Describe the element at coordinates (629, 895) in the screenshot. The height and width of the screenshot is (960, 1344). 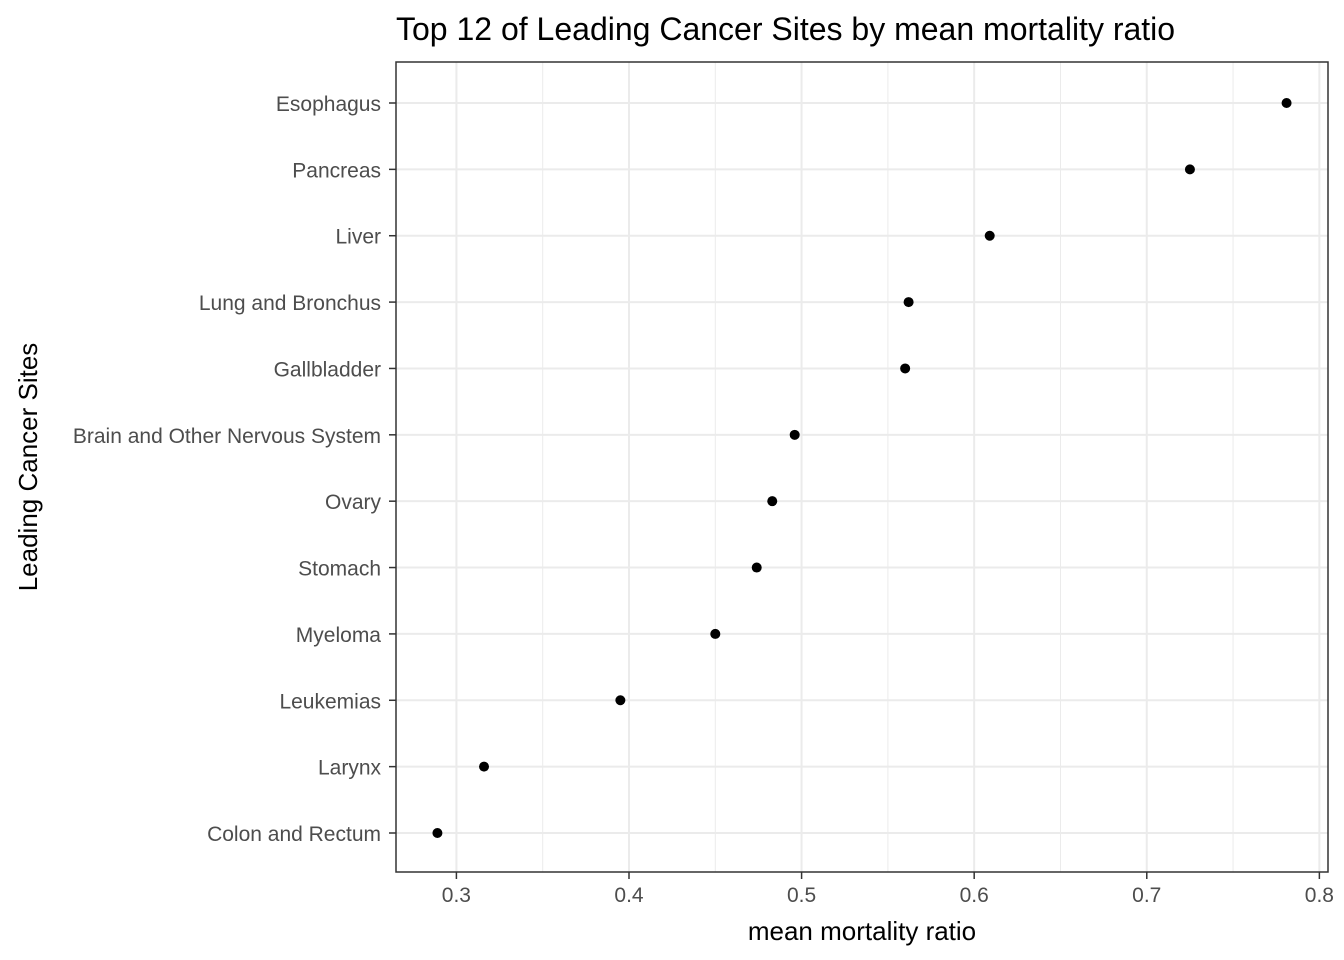
I see `x-tick-label: 0.4` at that location.